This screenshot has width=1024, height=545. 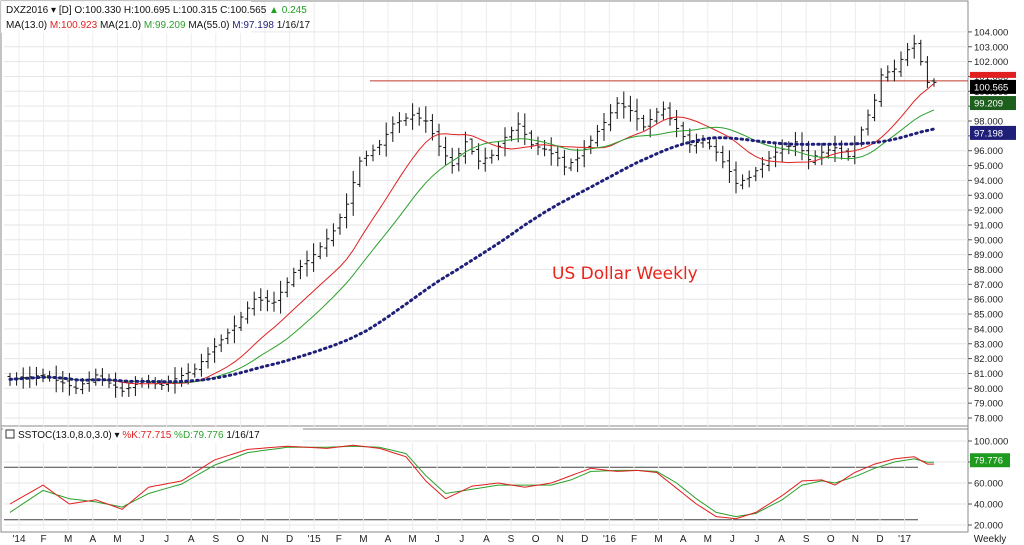 What do you see at coordinates (117, 435) in the screenshot?
I see `stoch-dropdown-icon: ▾` at bounding box center [117, 435].